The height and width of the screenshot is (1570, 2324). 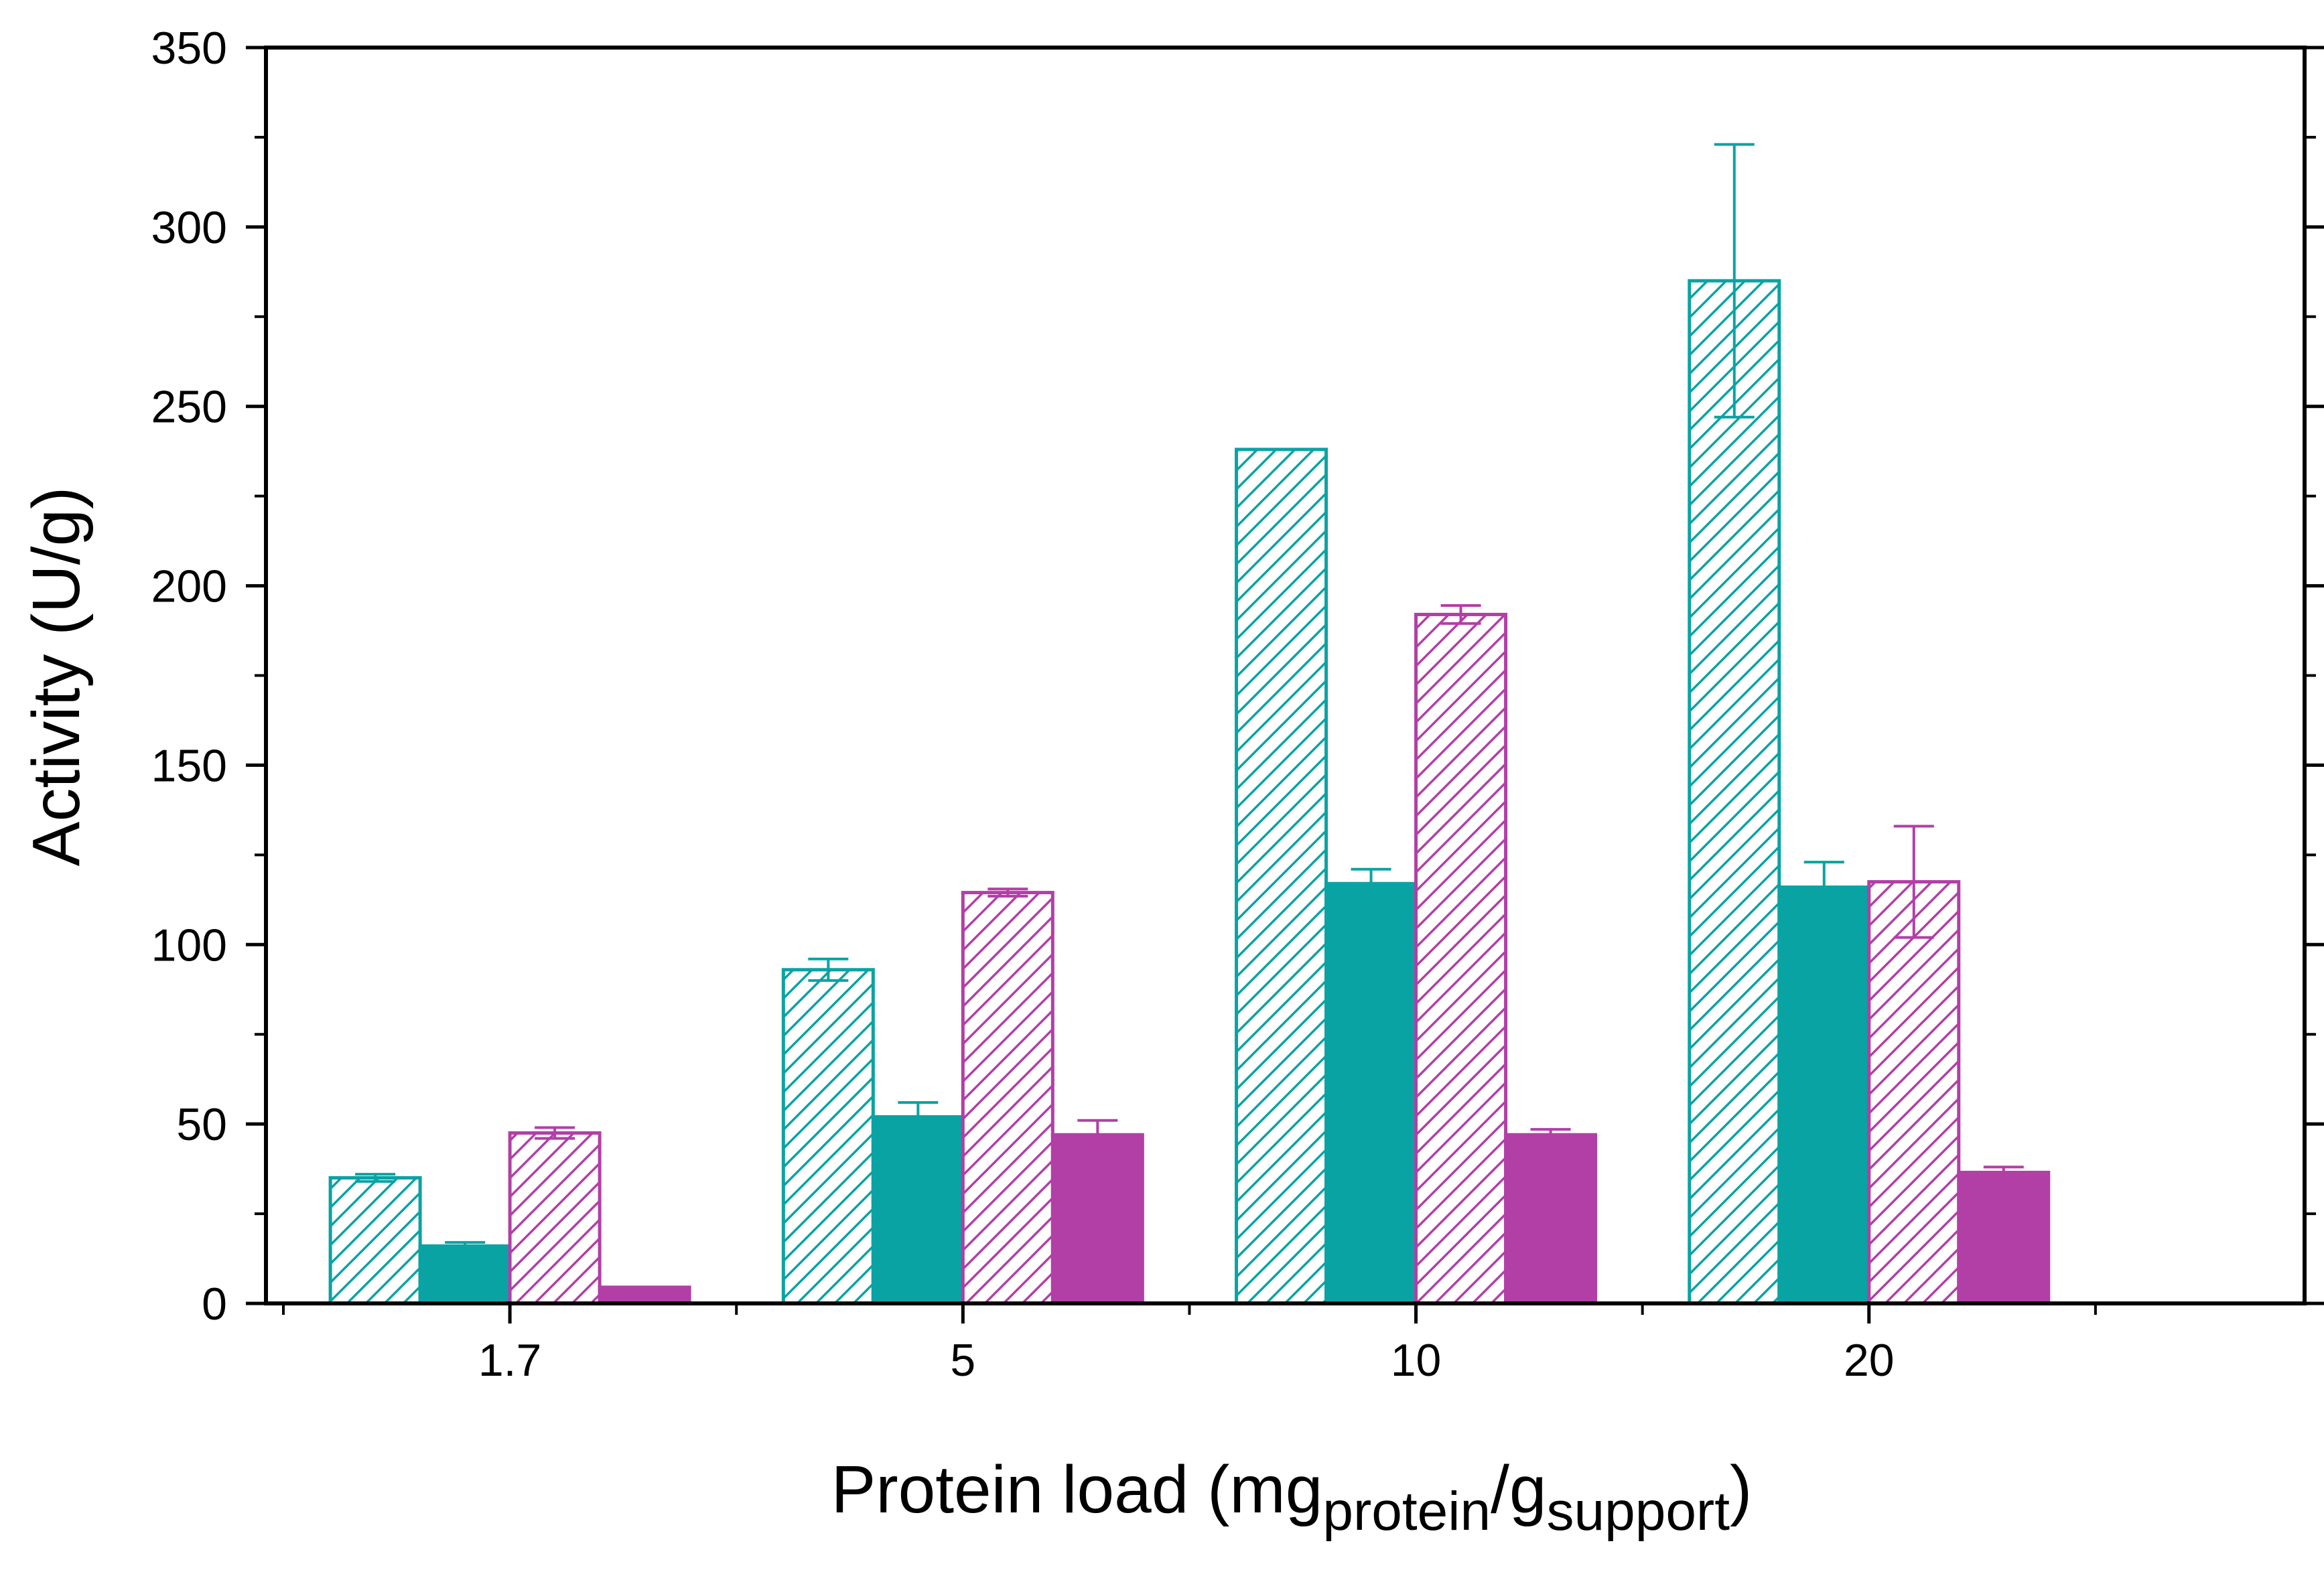 What do you see at coordinates (510, 1360) in the screenshot?
I see `x-tick-label-1.7: 1.7` at bounding box center [510, 1360].